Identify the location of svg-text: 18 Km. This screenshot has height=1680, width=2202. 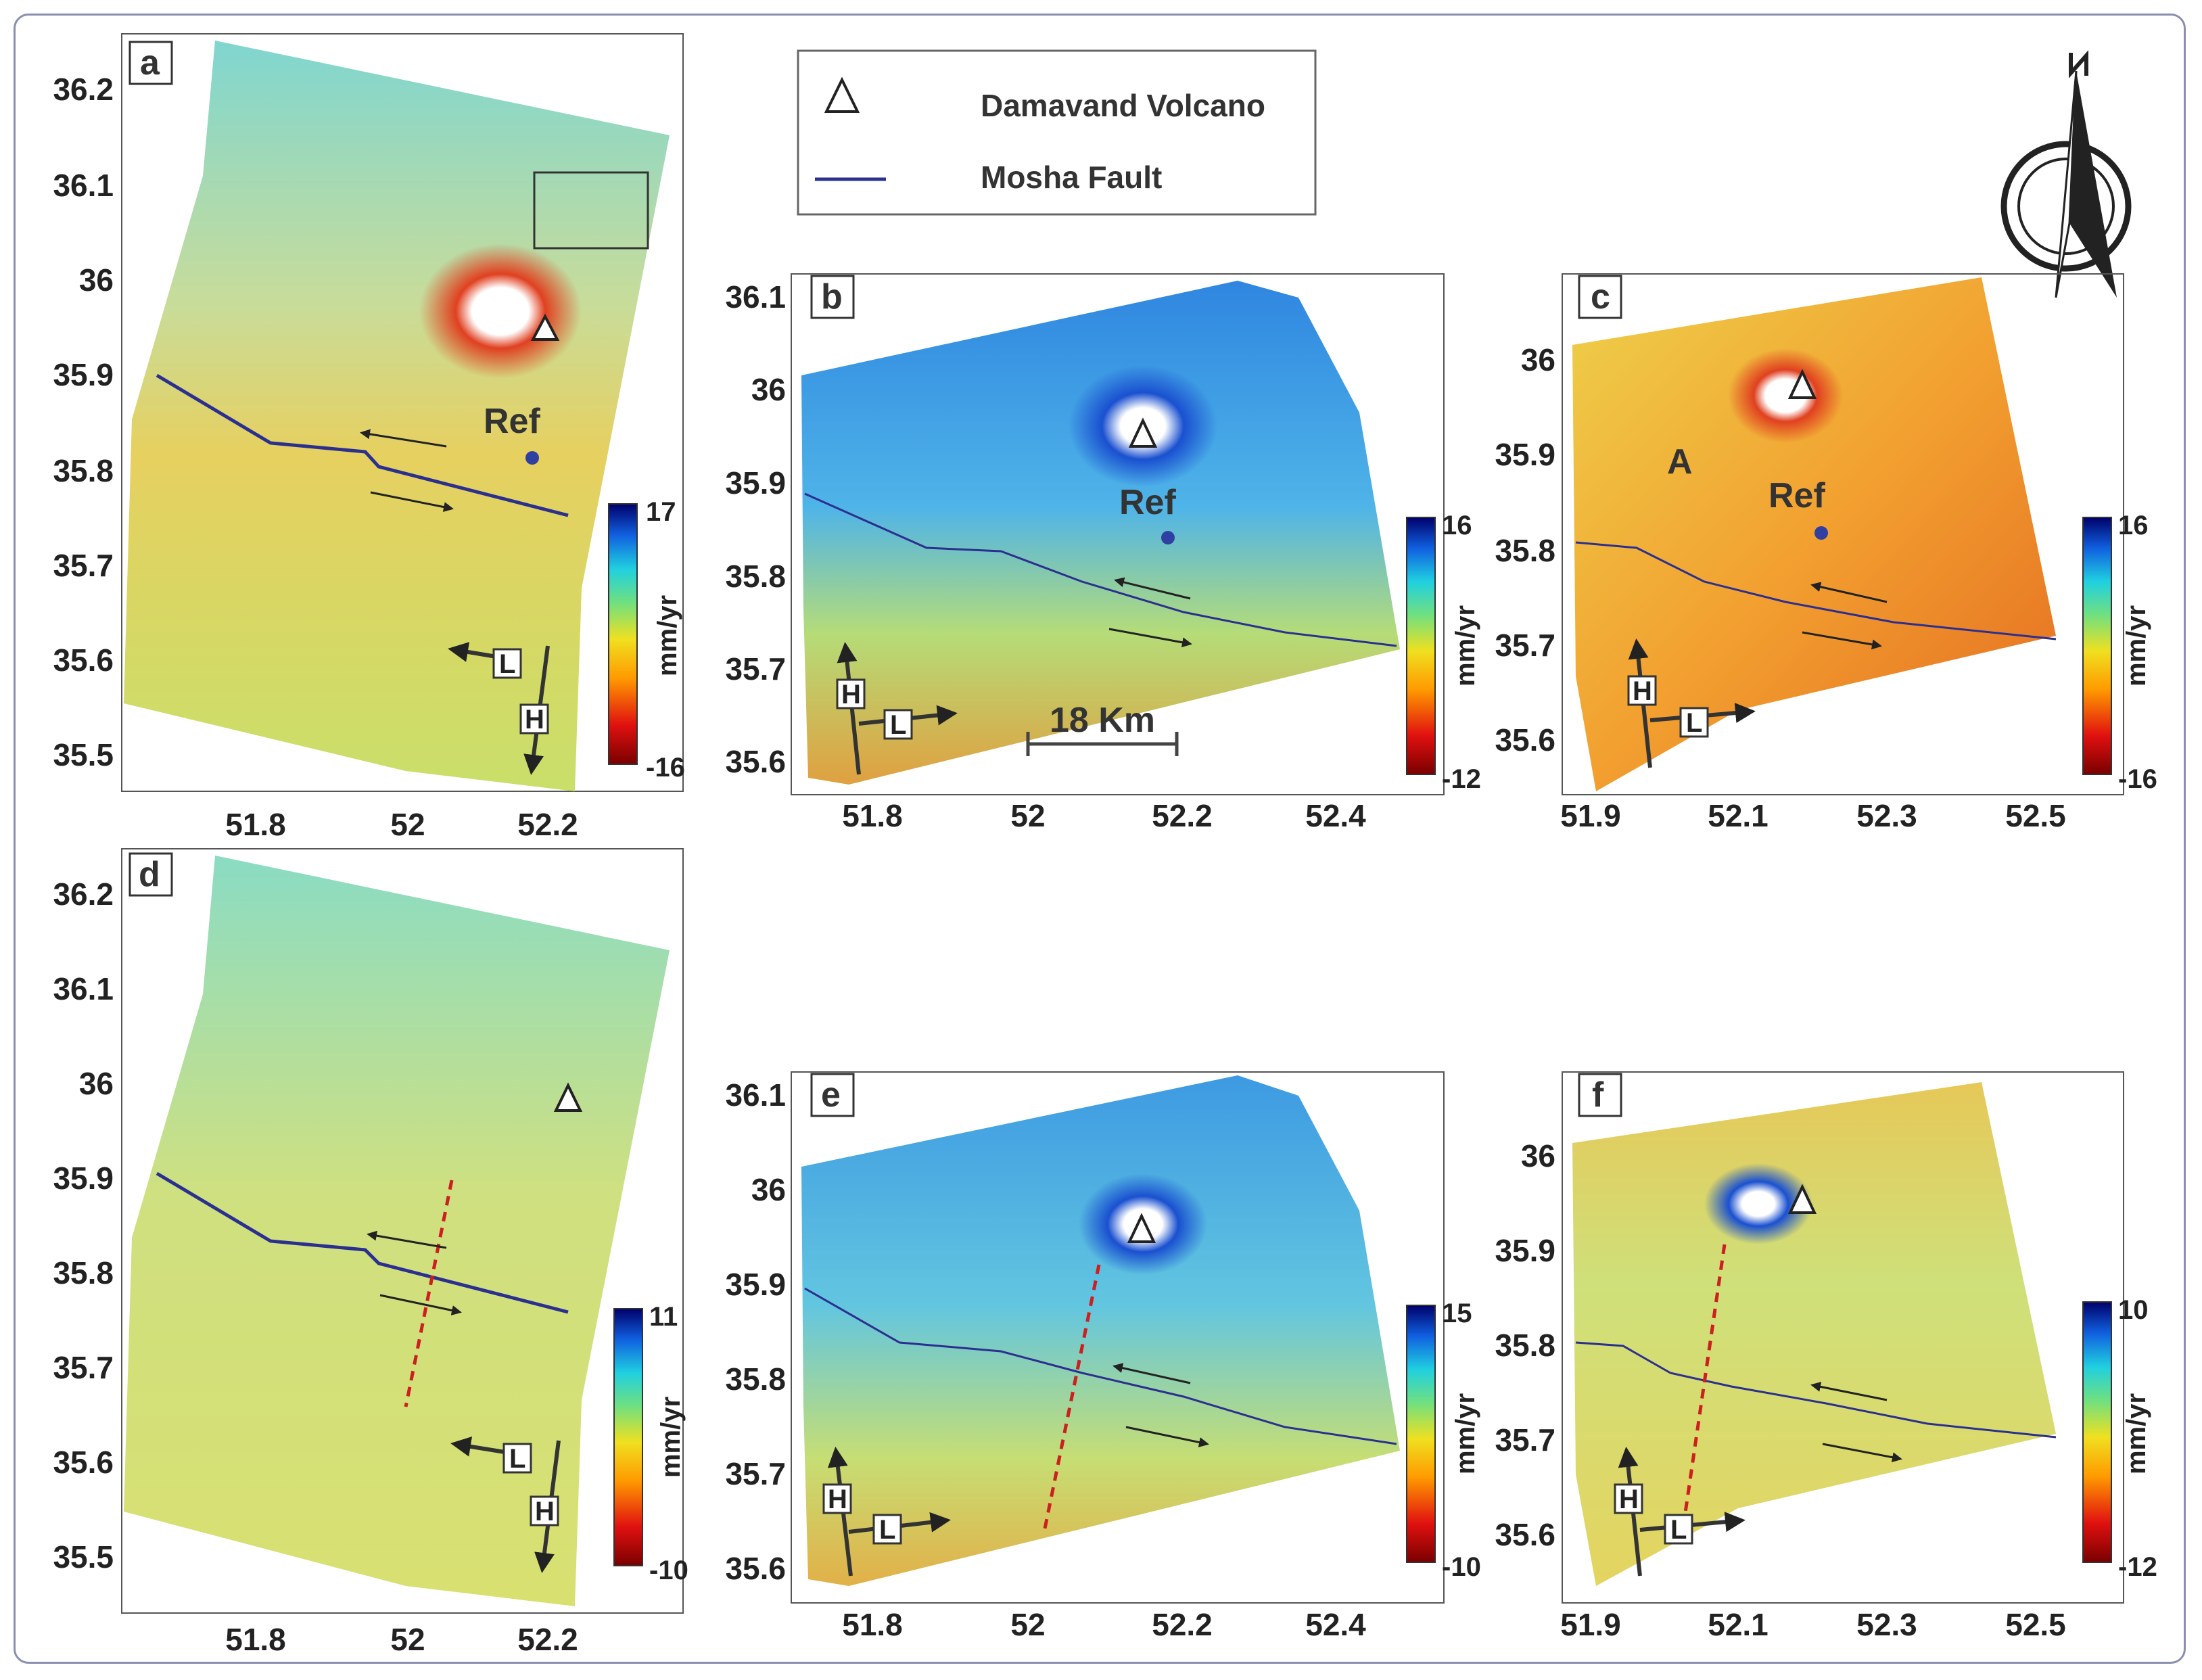
(1102, 720).